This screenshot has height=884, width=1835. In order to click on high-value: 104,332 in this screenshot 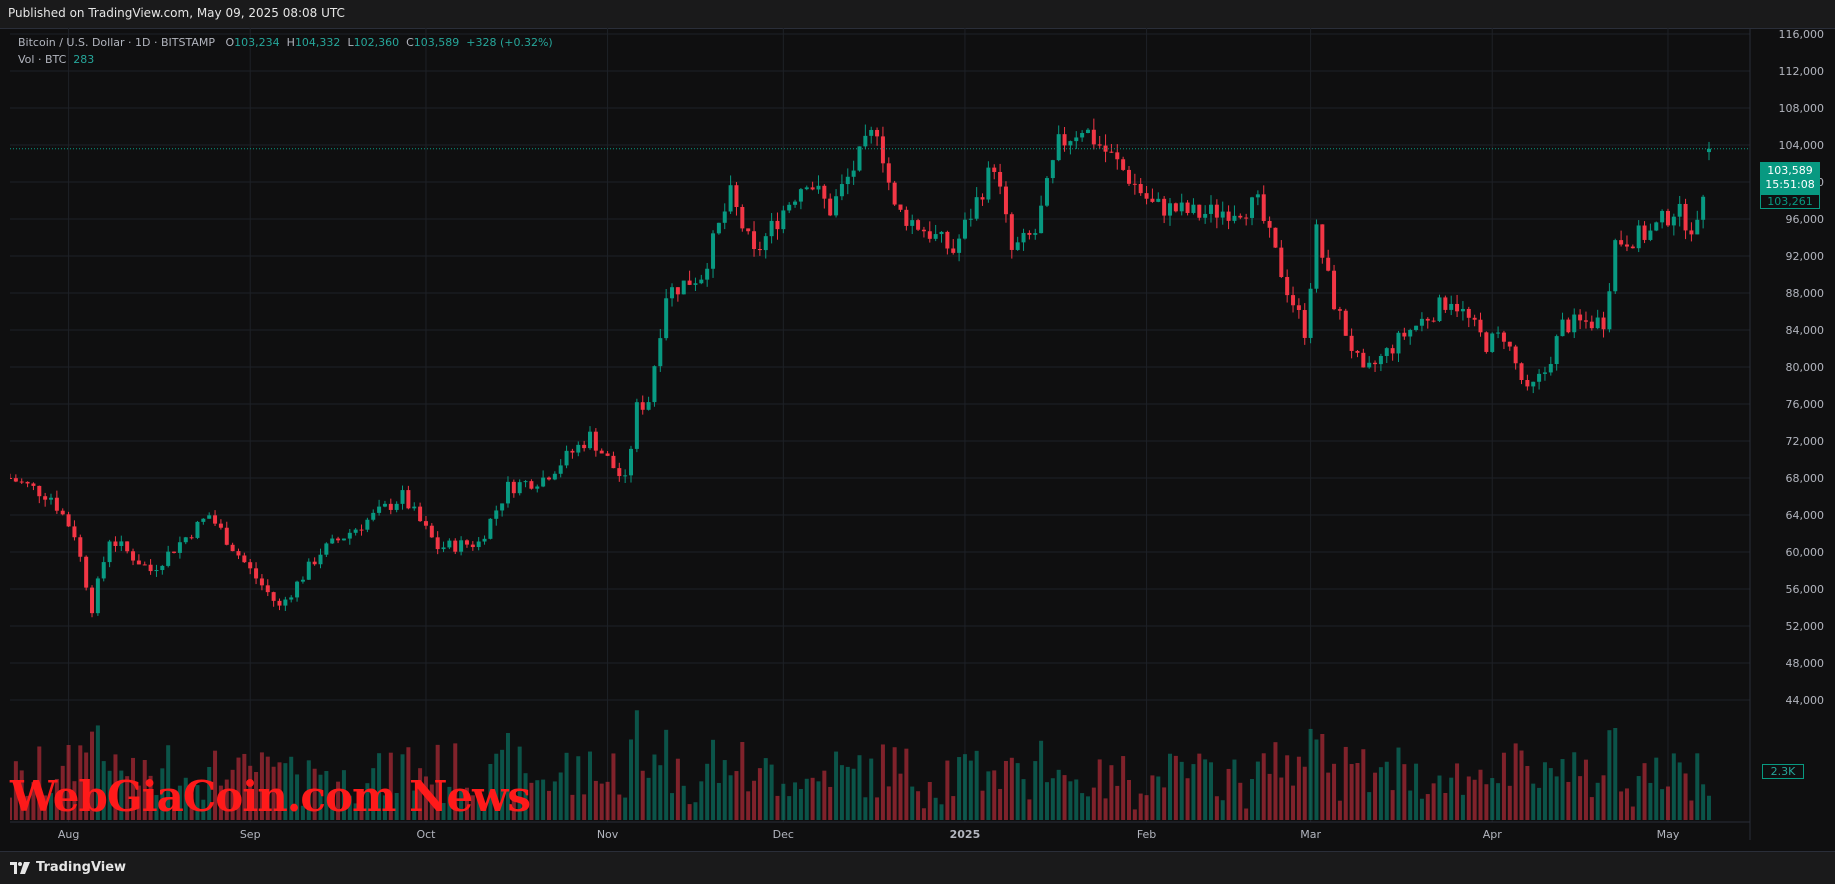, I will do `click(317, 42)`.